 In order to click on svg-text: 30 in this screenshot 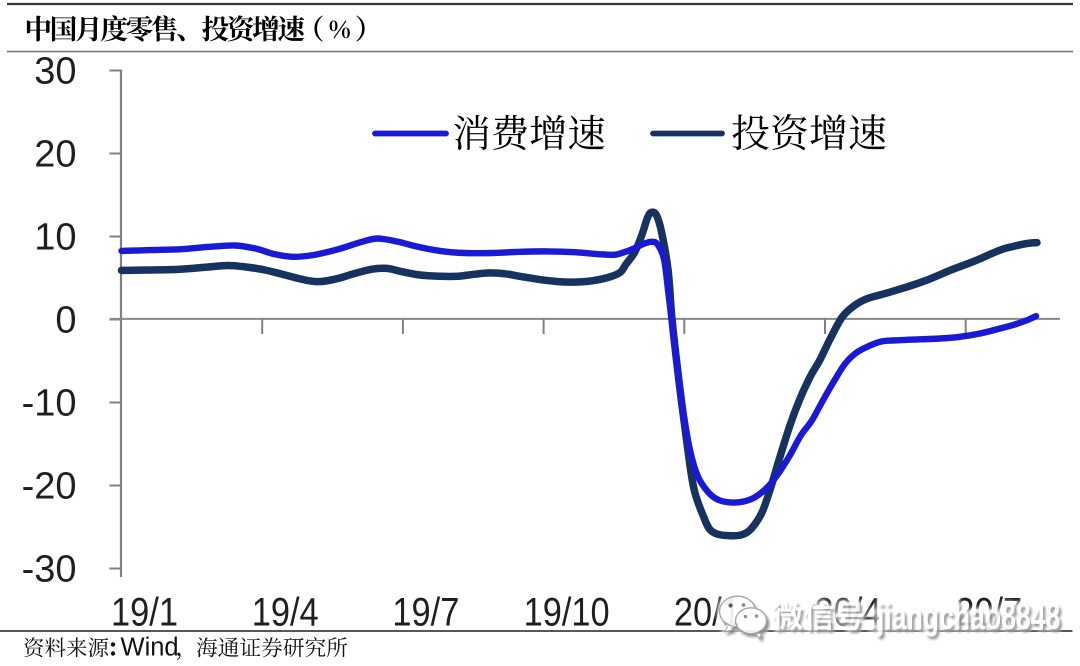, I will do `click(55, 71)`.